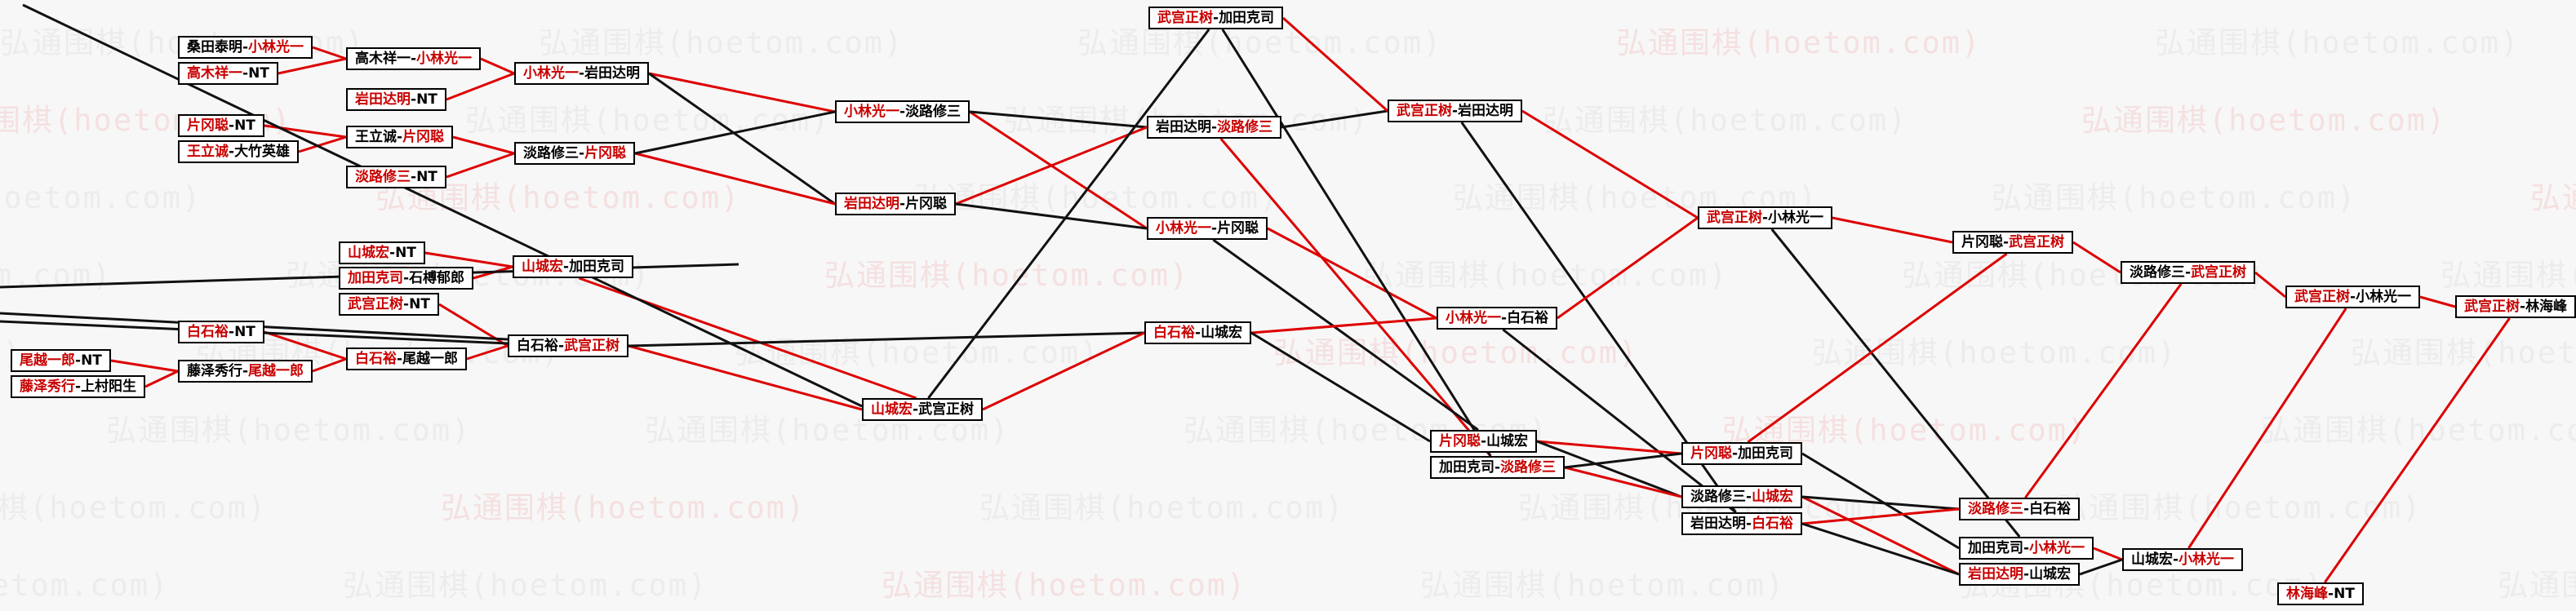 This screenshot has width=2576, height=611. I want to click on match-kada_kobayashi: 加田克司-小林光一, so click(2026, 548).